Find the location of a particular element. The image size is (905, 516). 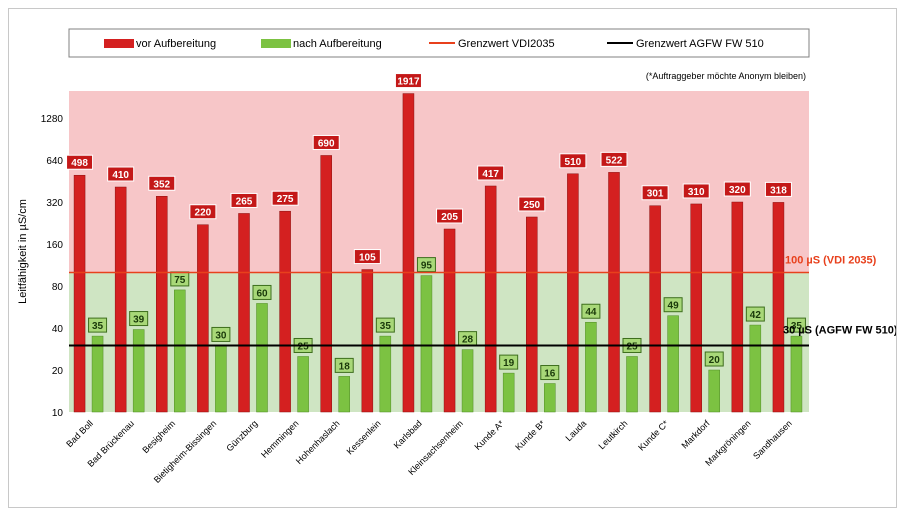

value-label-vor: 417 is located at coordinates (490, 174).